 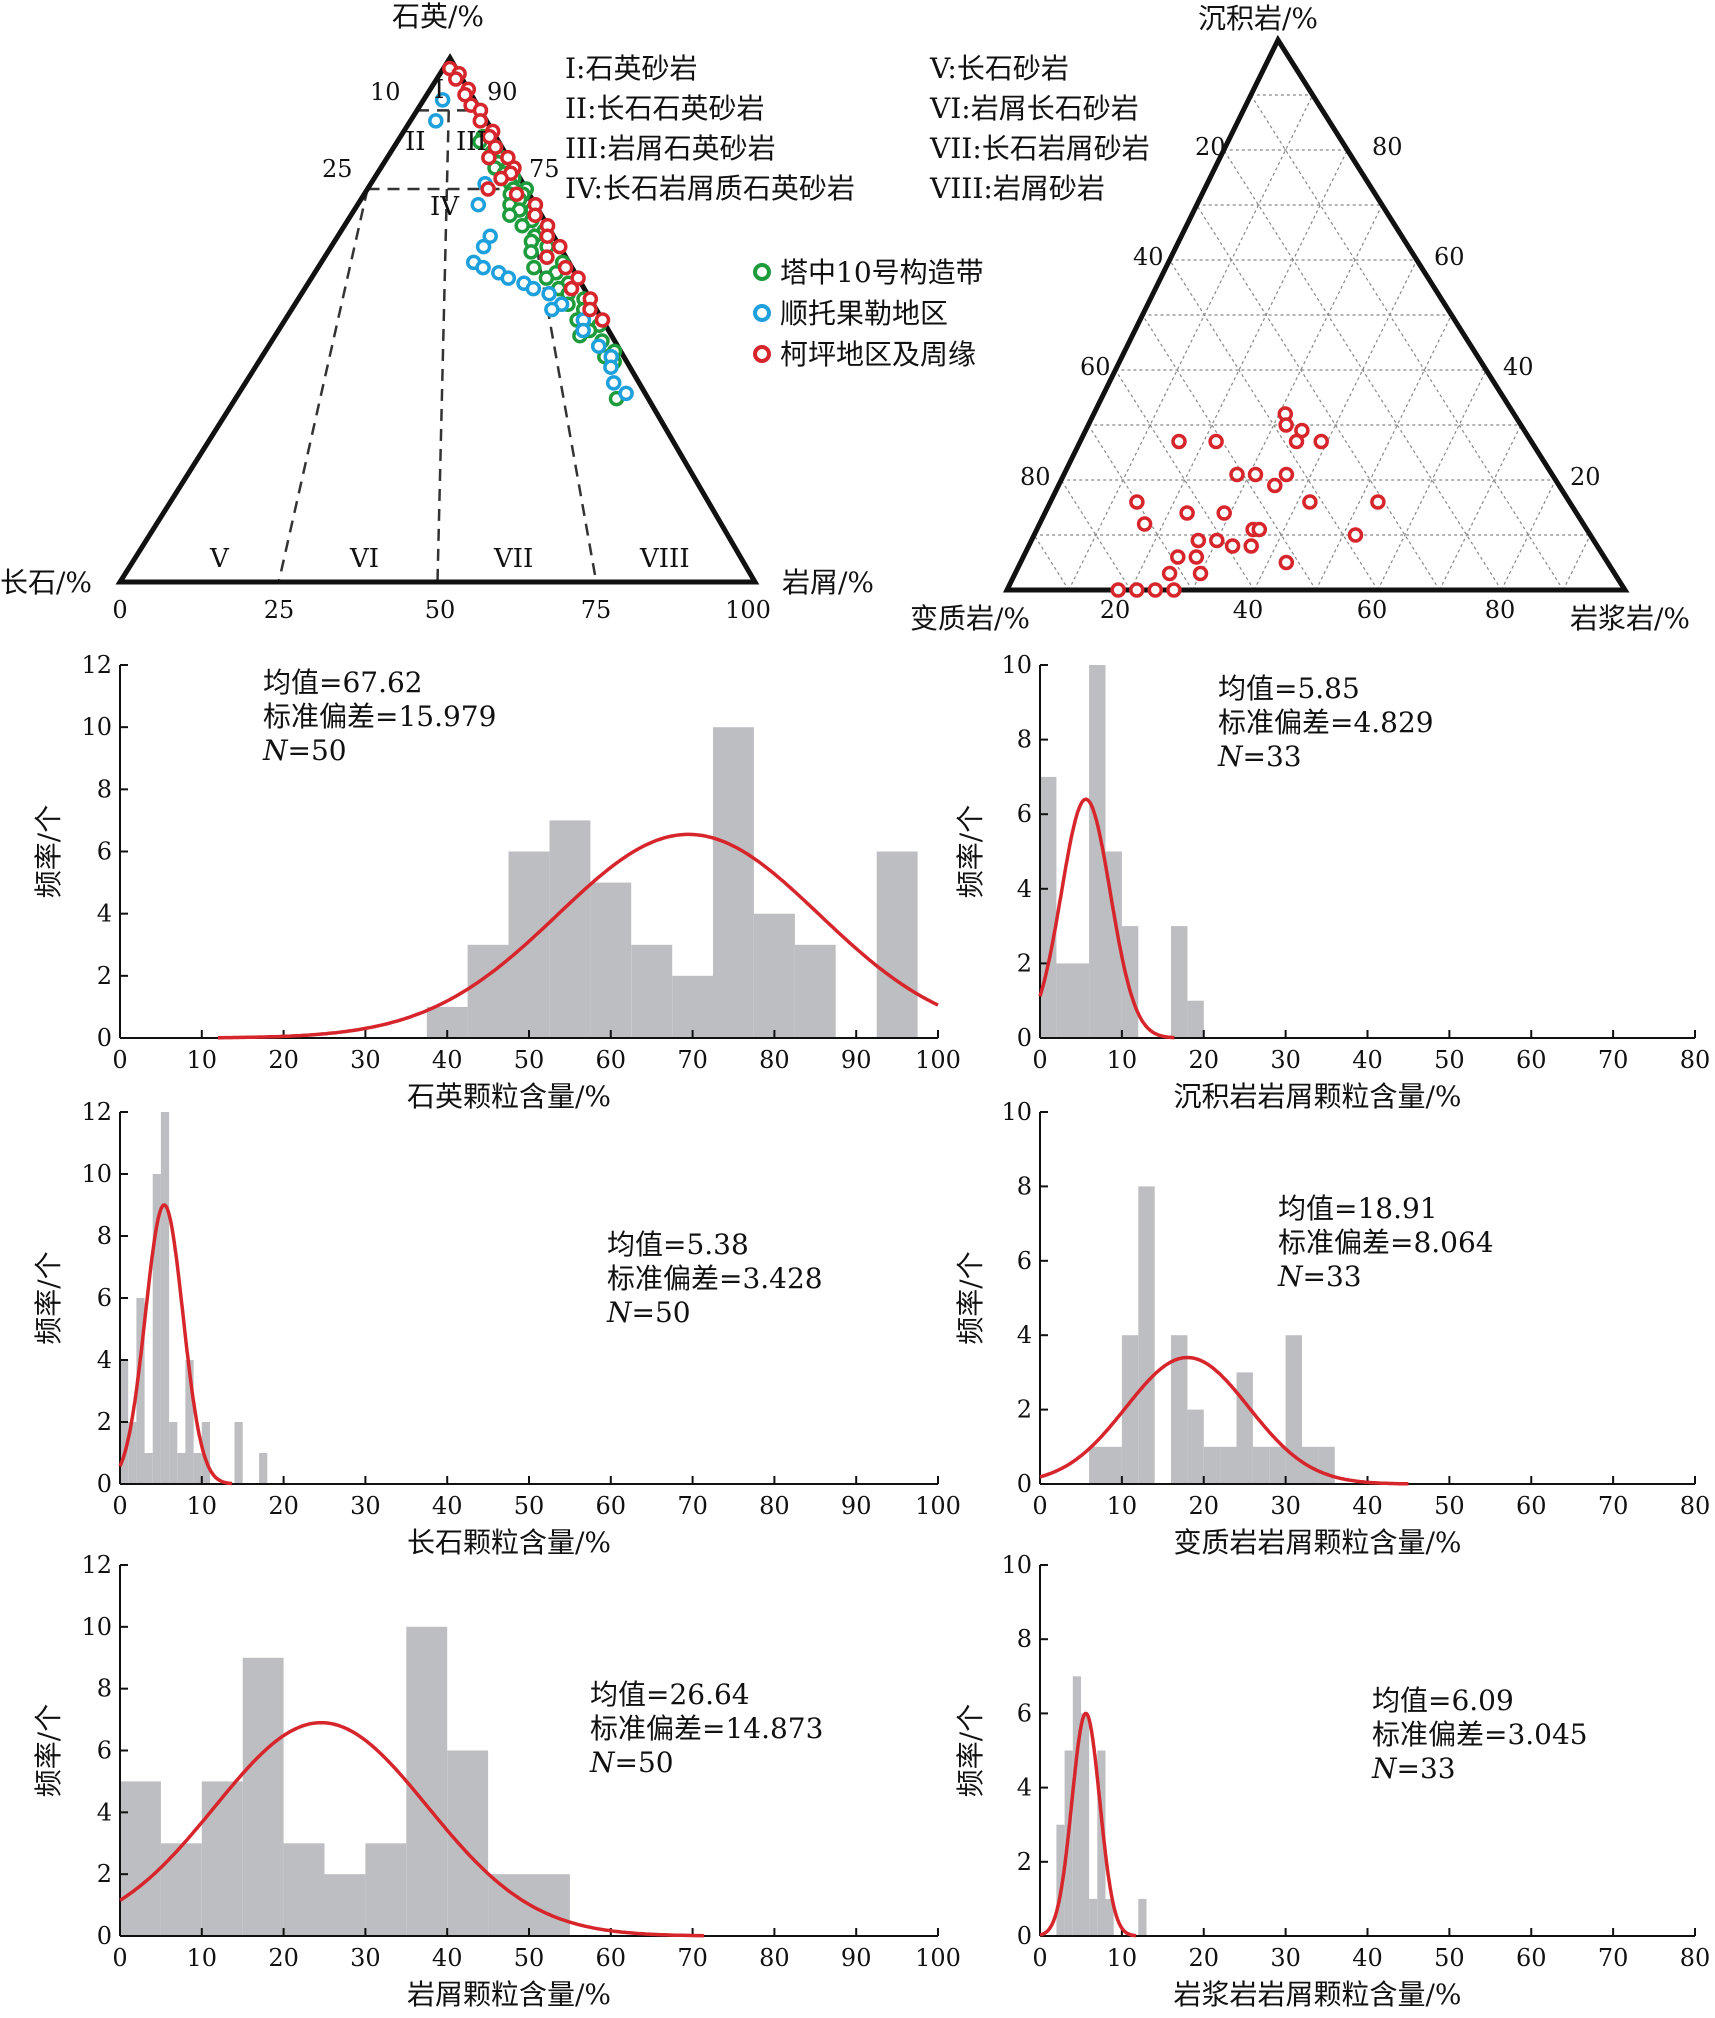 What do you see at coordinates (1426, 1768) in the screenshot?
I see `stat-n-value: =33` at bounding box center [1426, 1768].